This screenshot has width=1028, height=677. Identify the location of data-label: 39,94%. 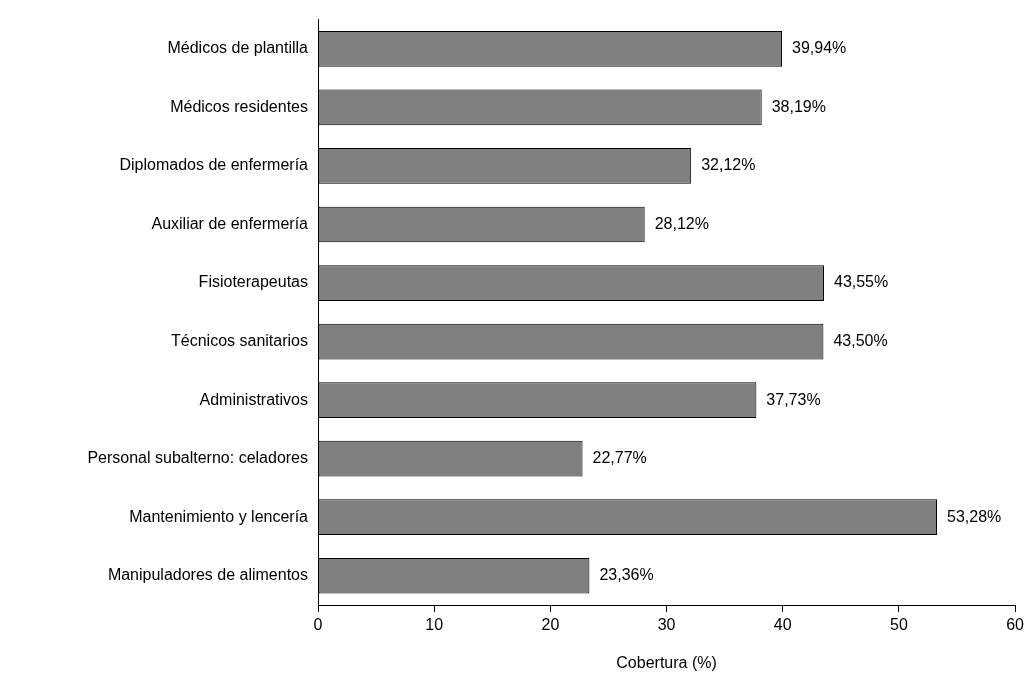
(819, 48).